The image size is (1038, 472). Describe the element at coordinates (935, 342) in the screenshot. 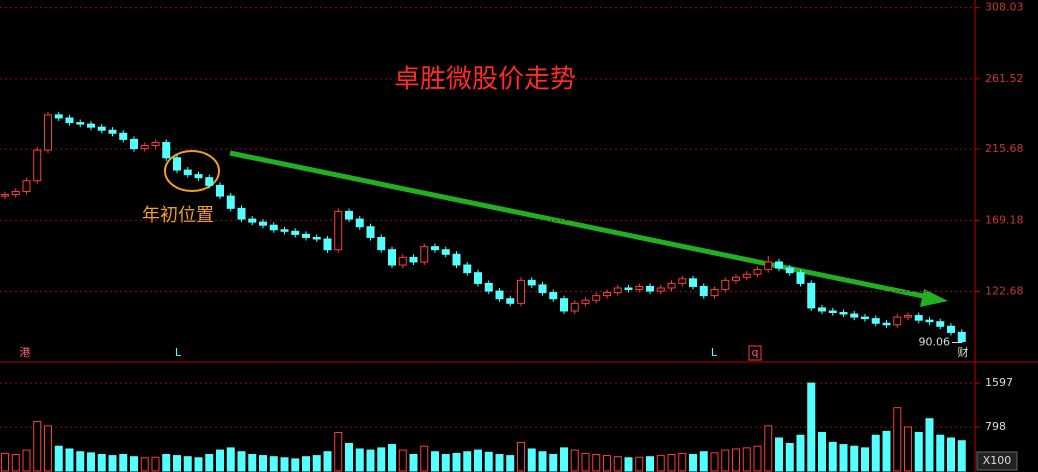

I see `last-price-label: 90.06` at that location.